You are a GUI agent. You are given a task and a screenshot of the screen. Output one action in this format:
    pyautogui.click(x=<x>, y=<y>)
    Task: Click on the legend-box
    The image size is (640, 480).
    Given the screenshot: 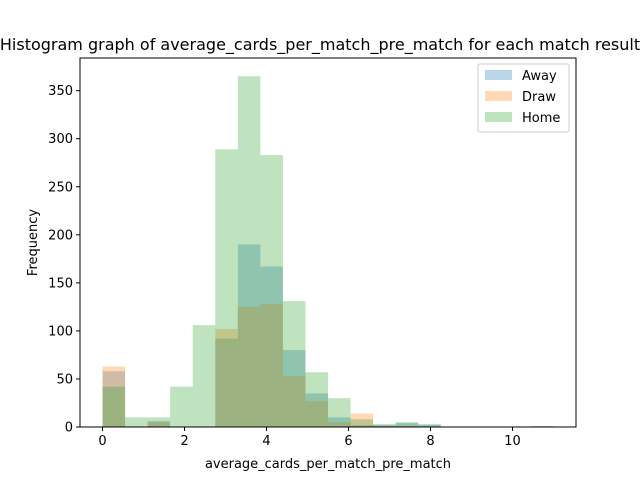 What is the action you would take?
    pyautogui.click(x=523, y=98)
    